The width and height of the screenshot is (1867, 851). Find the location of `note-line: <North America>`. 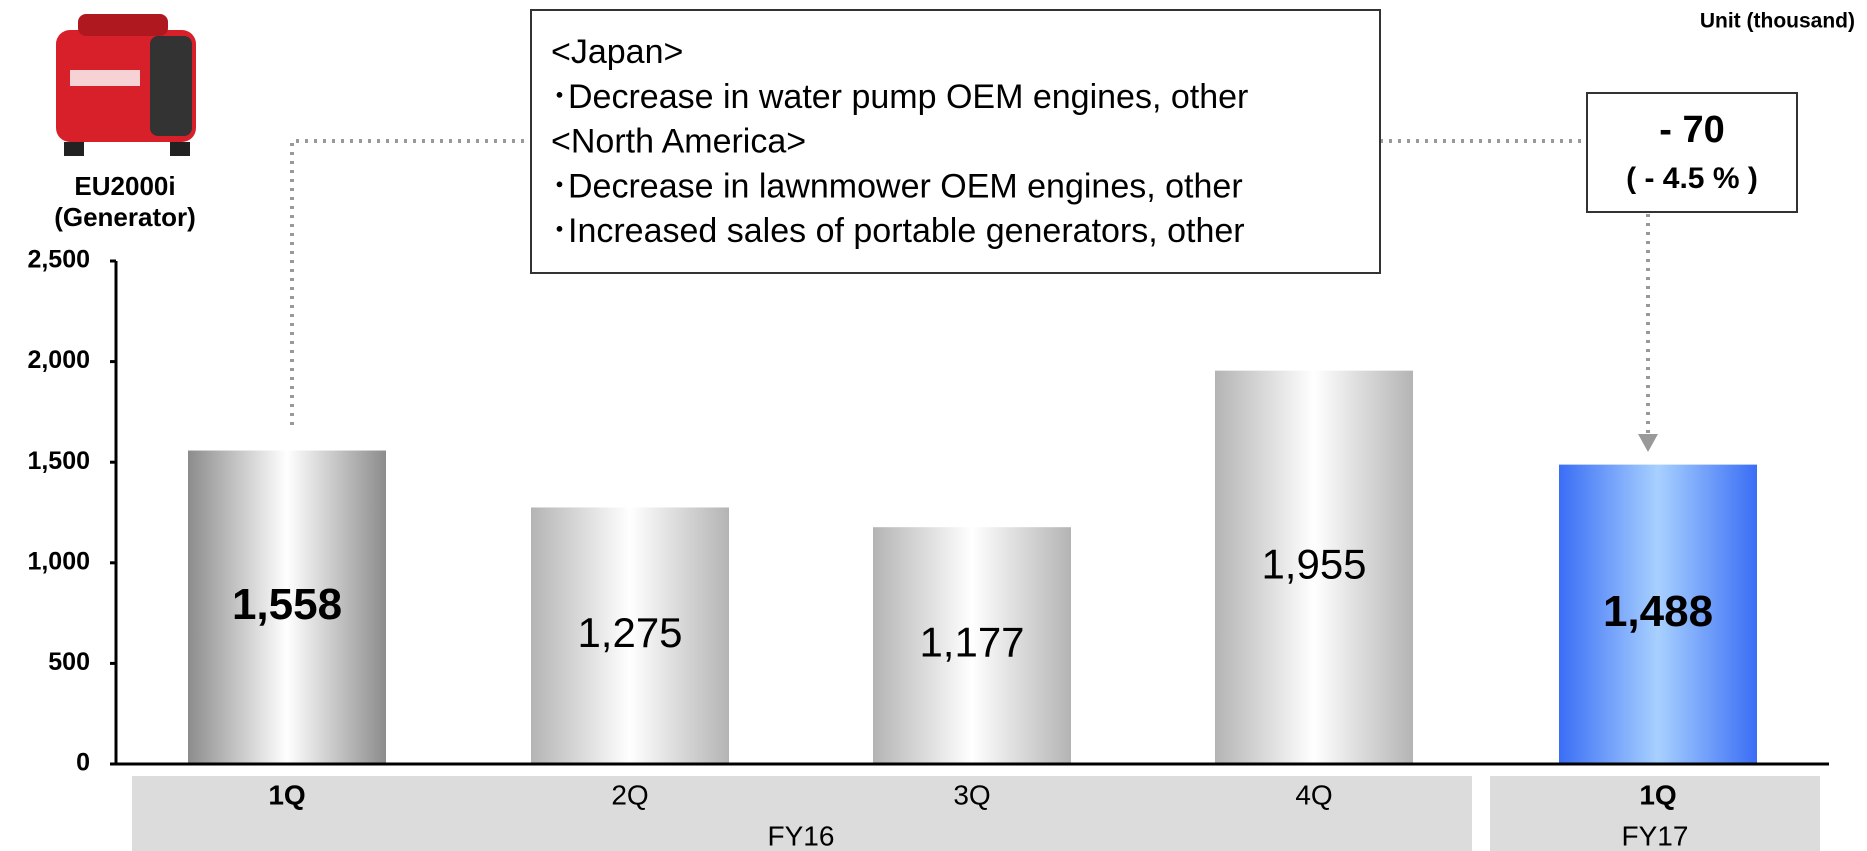

note-line: <North America> is located at coordinates (678, 142).